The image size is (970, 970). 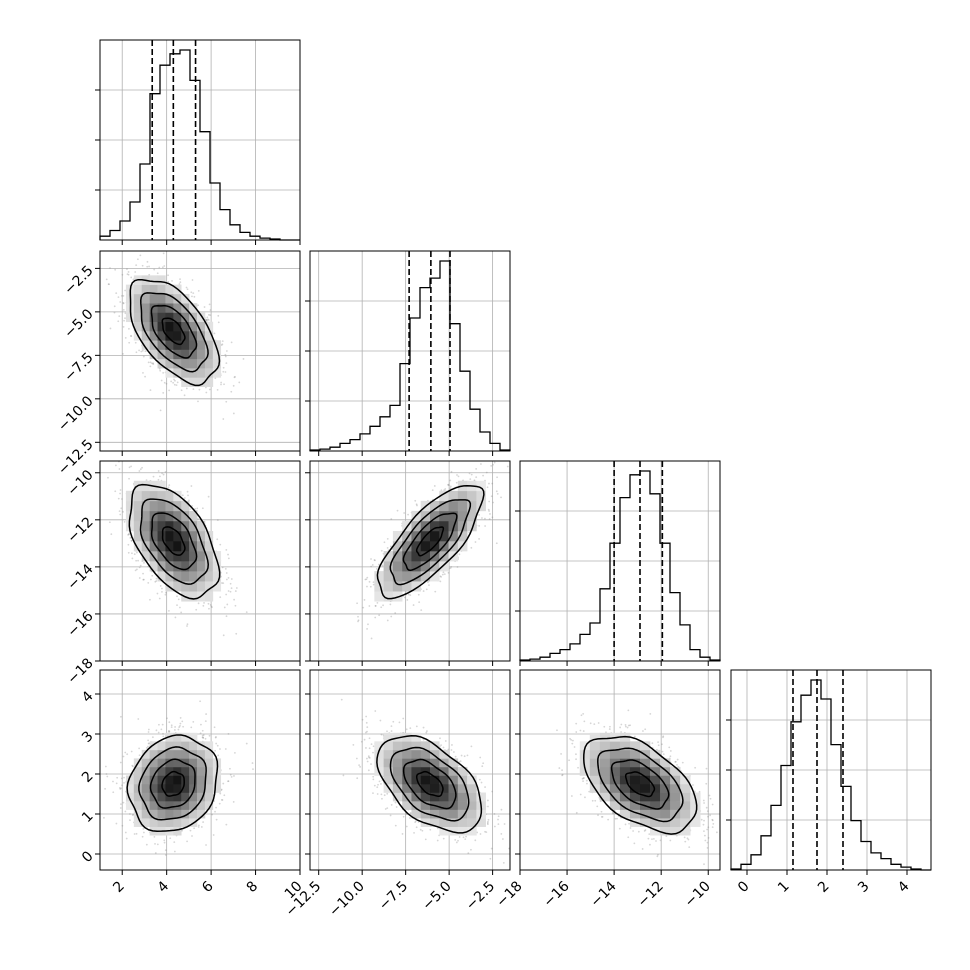 What do you see at coordinates (744, 887) in the screenshot?
I see `x-tick-label: 0` at bounding box center [744, 887].